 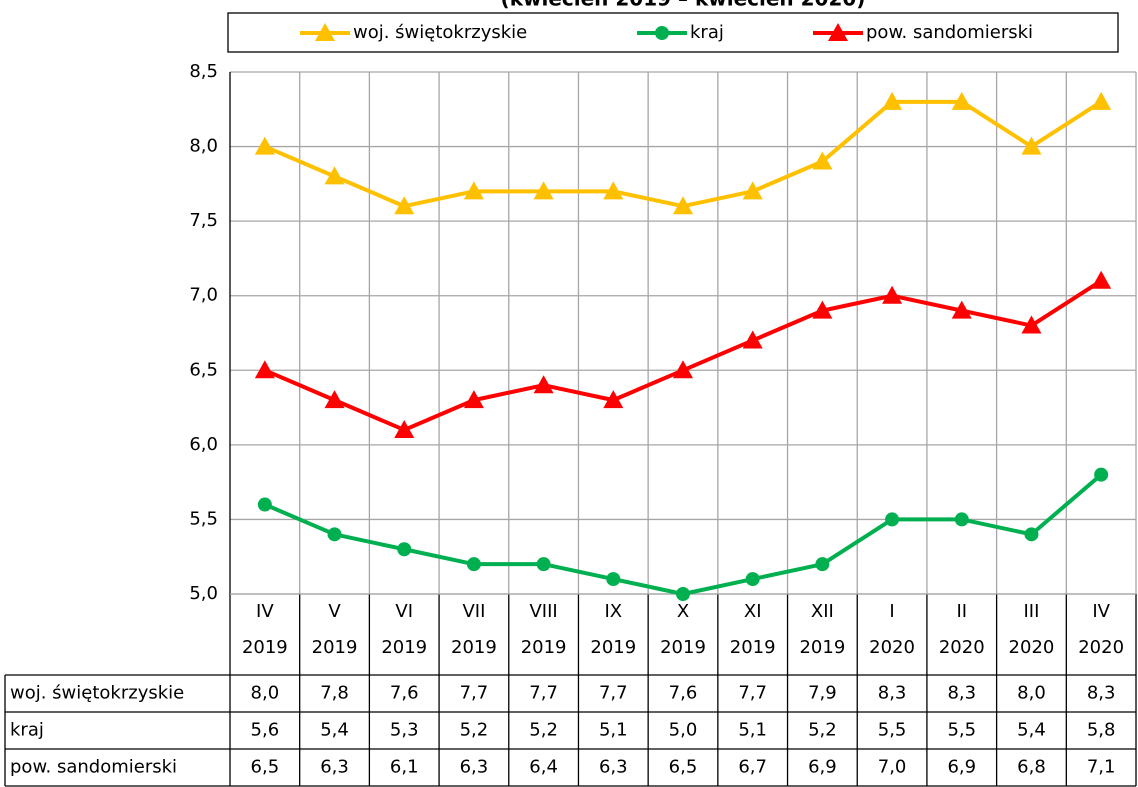 I want to click on table-cell: 7,9, so click(x=822, y=693).